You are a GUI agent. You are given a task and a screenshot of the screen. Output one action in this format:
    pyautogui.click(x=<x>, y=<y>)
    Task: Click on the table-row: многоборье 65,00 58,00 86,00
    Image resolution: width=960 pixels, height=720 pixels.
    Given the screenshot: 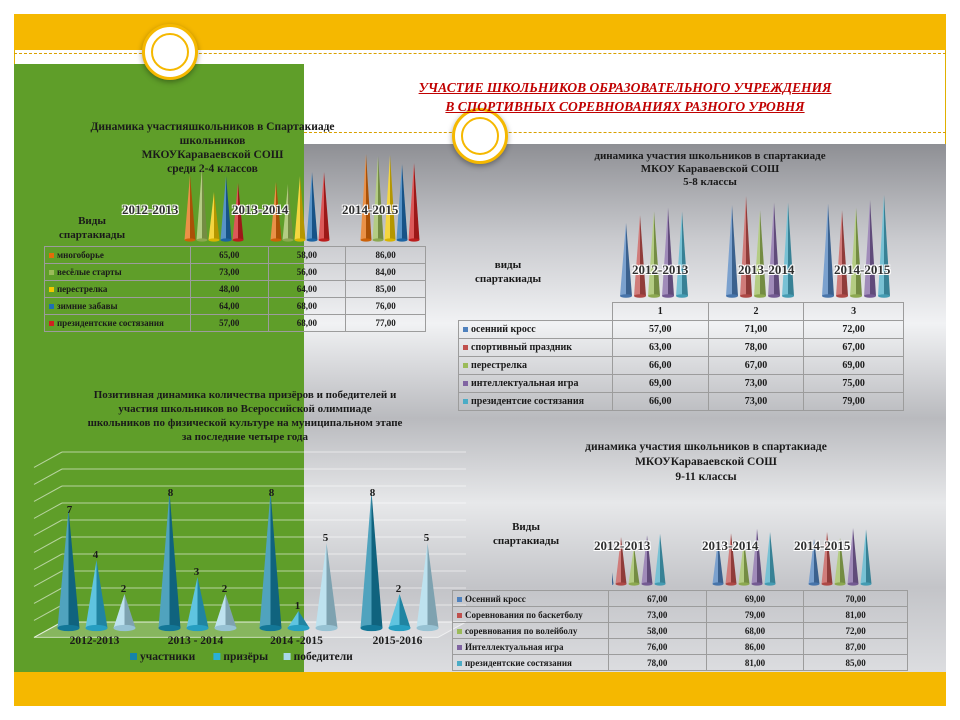 What is the action you would take?
    pyautogui.click(x=235, y=255)
    